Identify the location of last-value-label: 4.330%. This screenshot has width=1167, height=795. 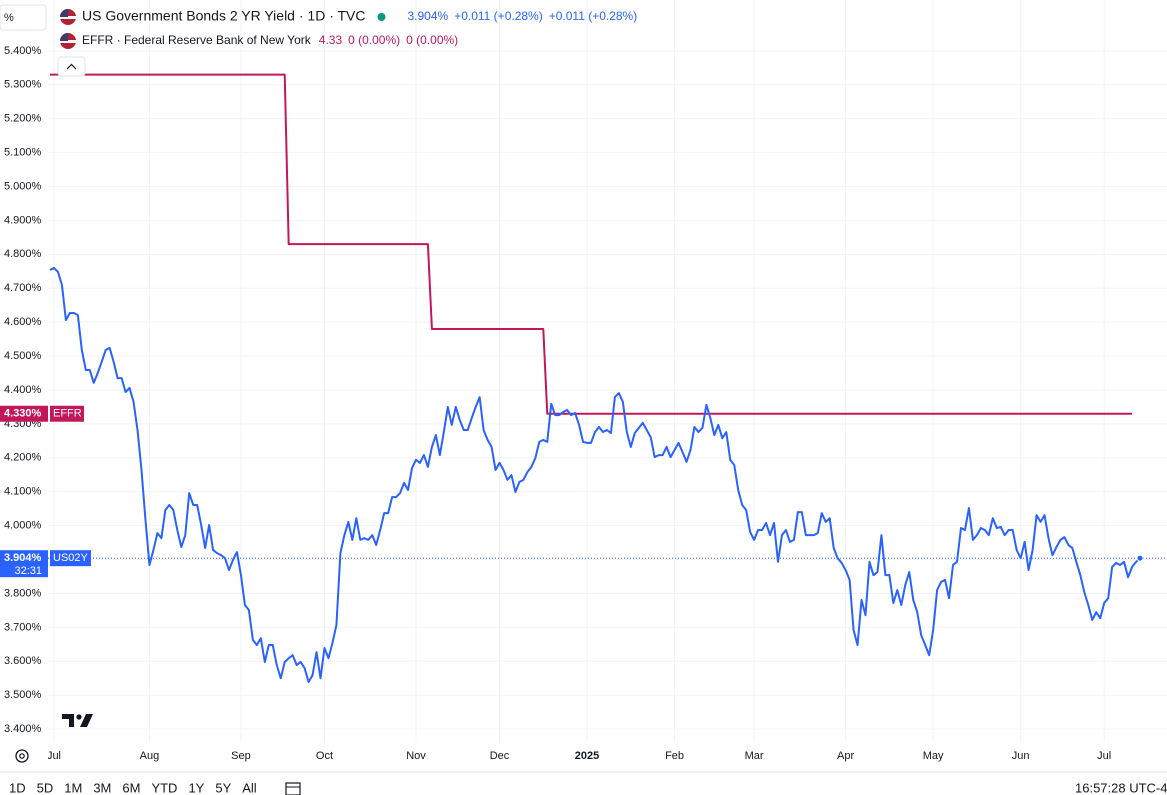
(23, 414).